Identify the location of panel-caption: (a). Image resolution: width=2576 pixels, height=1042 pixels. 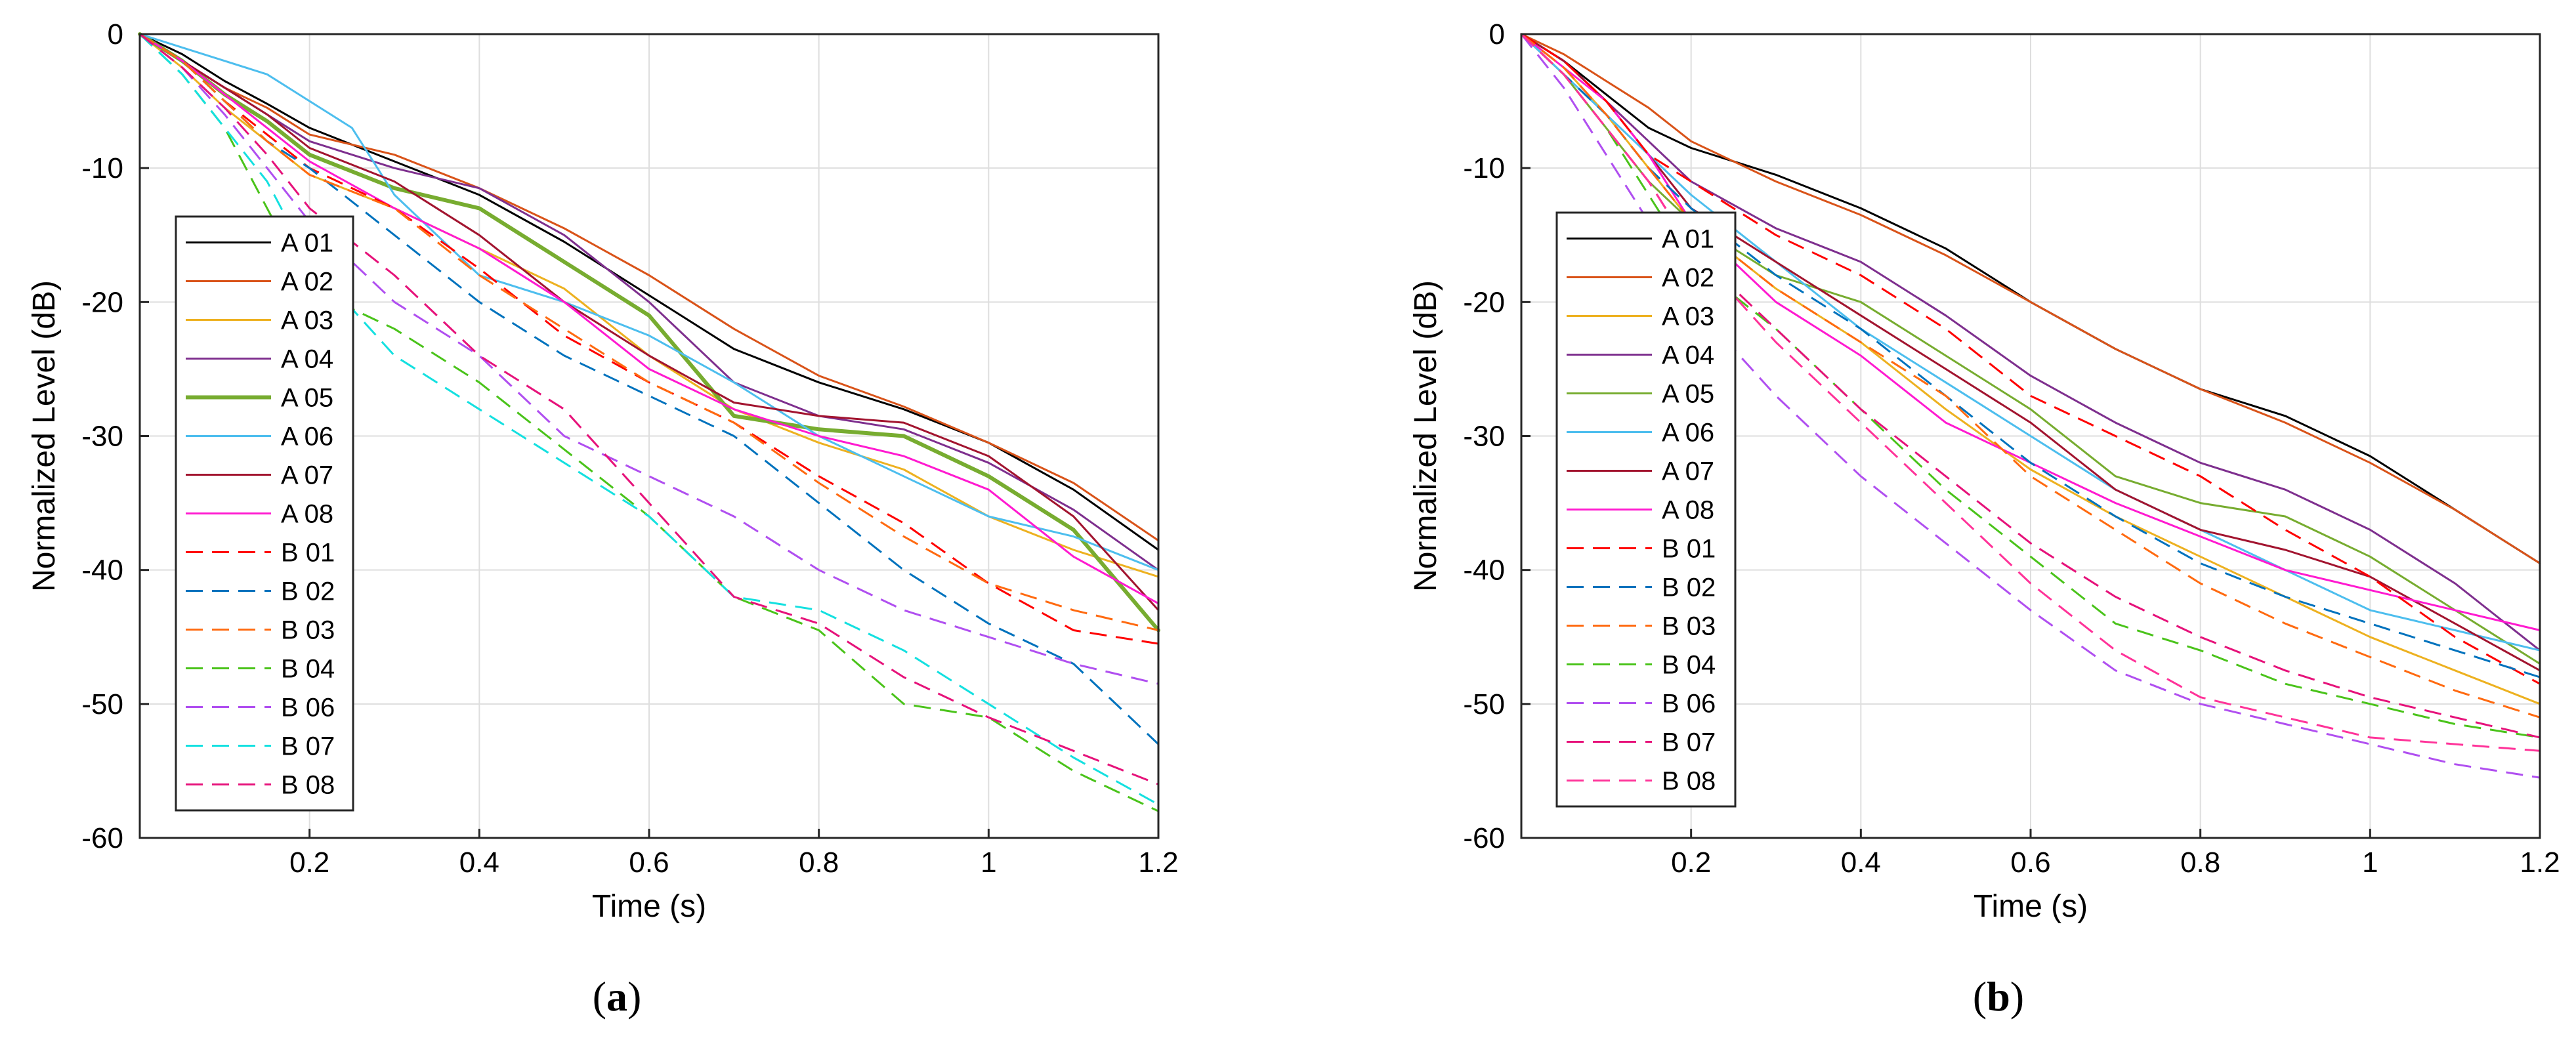
(617, 997).